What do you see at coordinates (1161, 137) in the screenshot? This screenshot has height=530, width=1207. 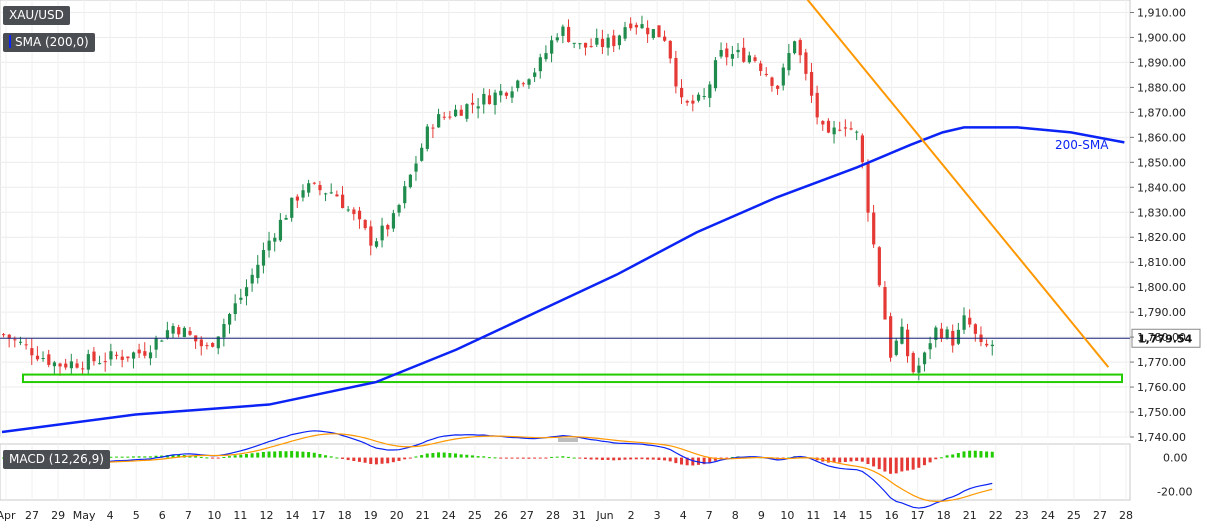 I see `y-tick-label: 1,860.00` at bounding box center [1161, 137].